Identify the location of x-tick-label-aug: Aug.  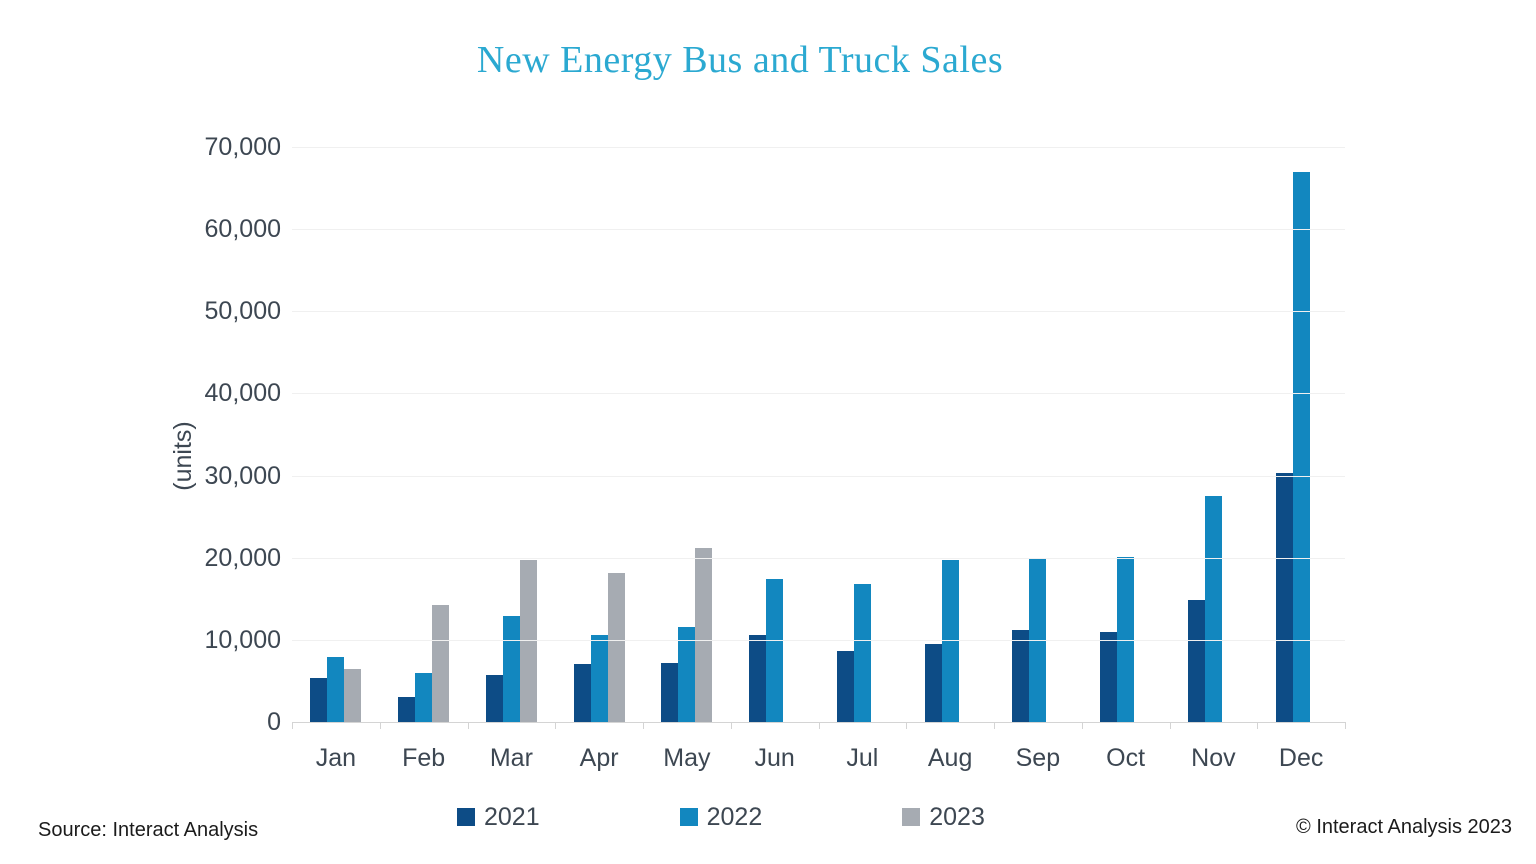
(950, 758).